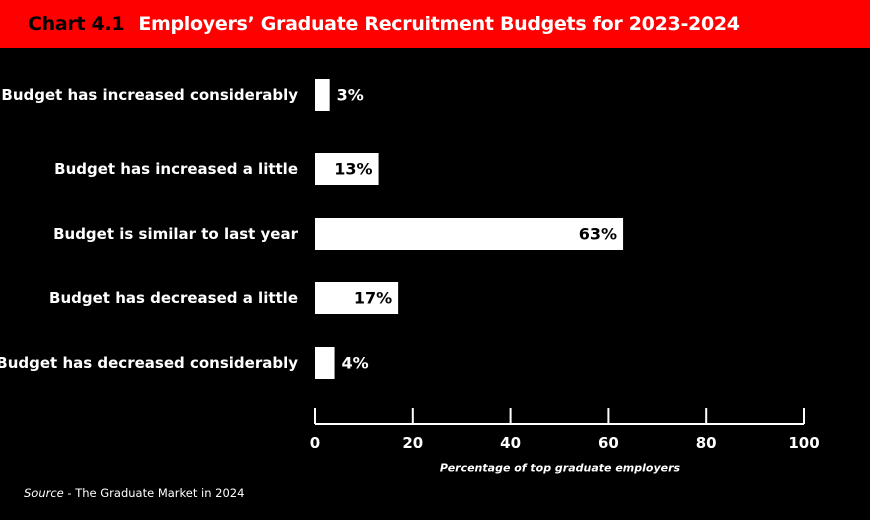 This screenshot has width=870, height=520. Describe the element at coordinates (353, 169) in the screenshot. I see `value-label: 13%` at that location.